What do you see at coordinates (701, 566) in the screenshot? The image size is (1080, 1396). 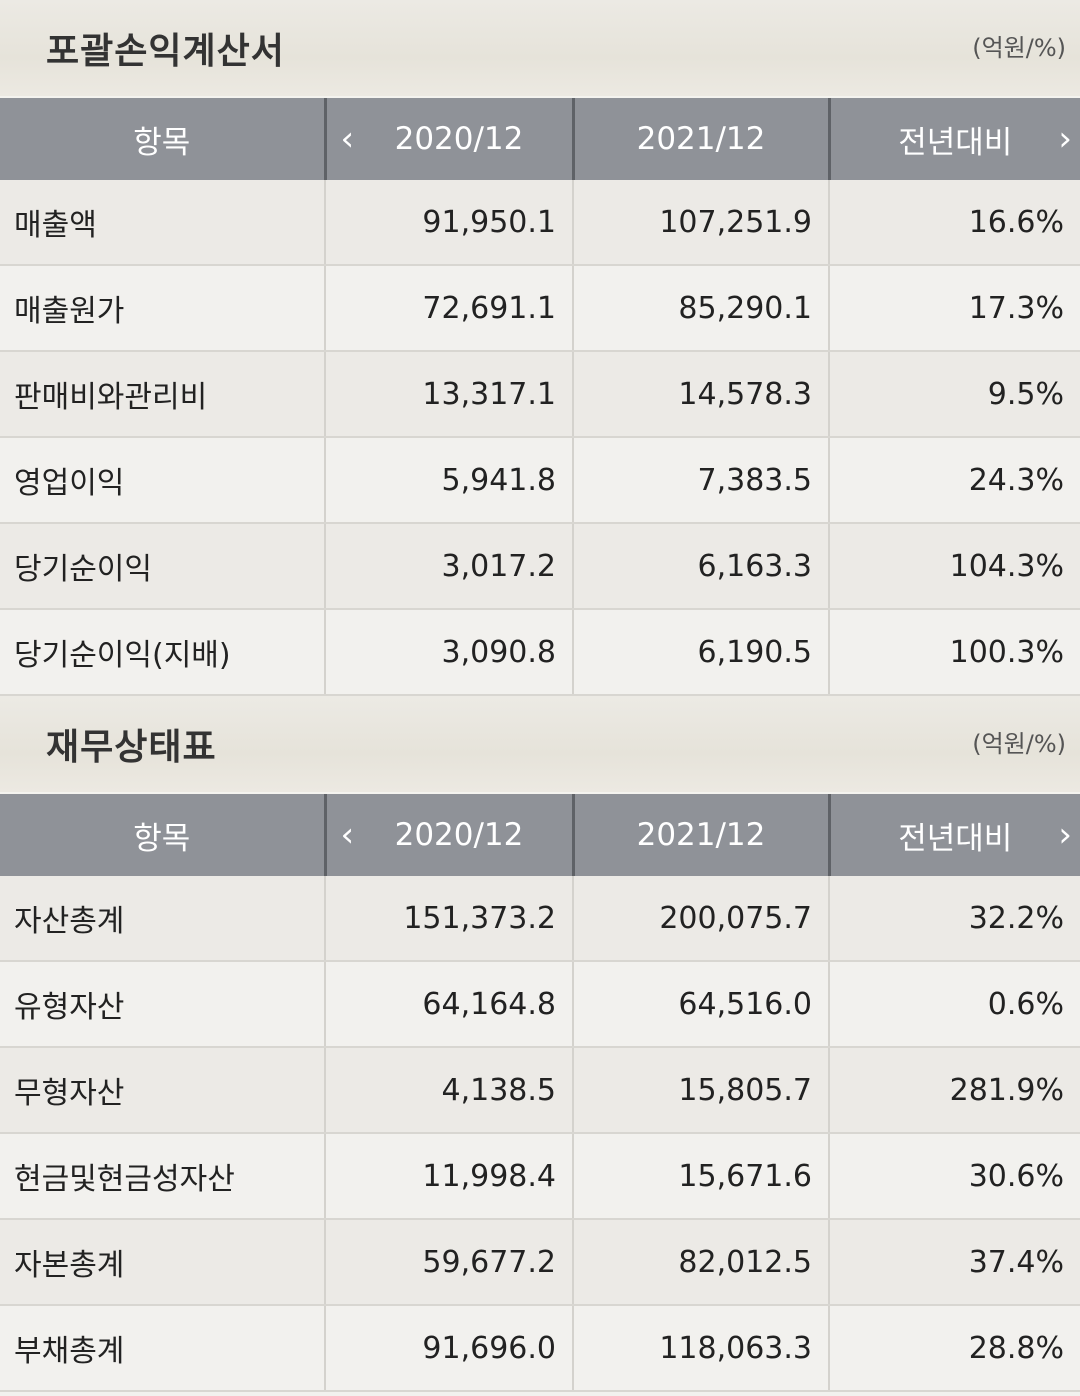 I see `value-2021: 6,163.3` at bounding box center [701, 566].